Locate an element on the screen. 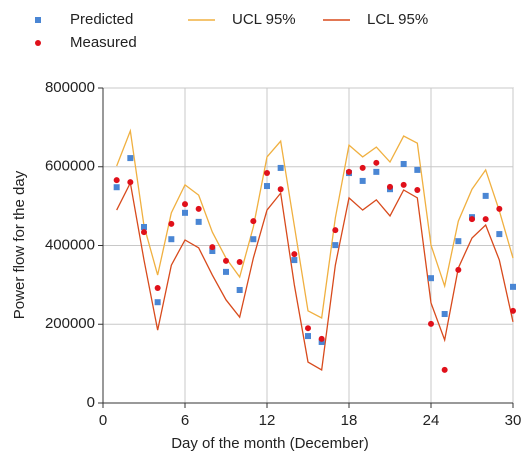  y-axis-label: Power flow for the day is located at coordinates (19, 244).